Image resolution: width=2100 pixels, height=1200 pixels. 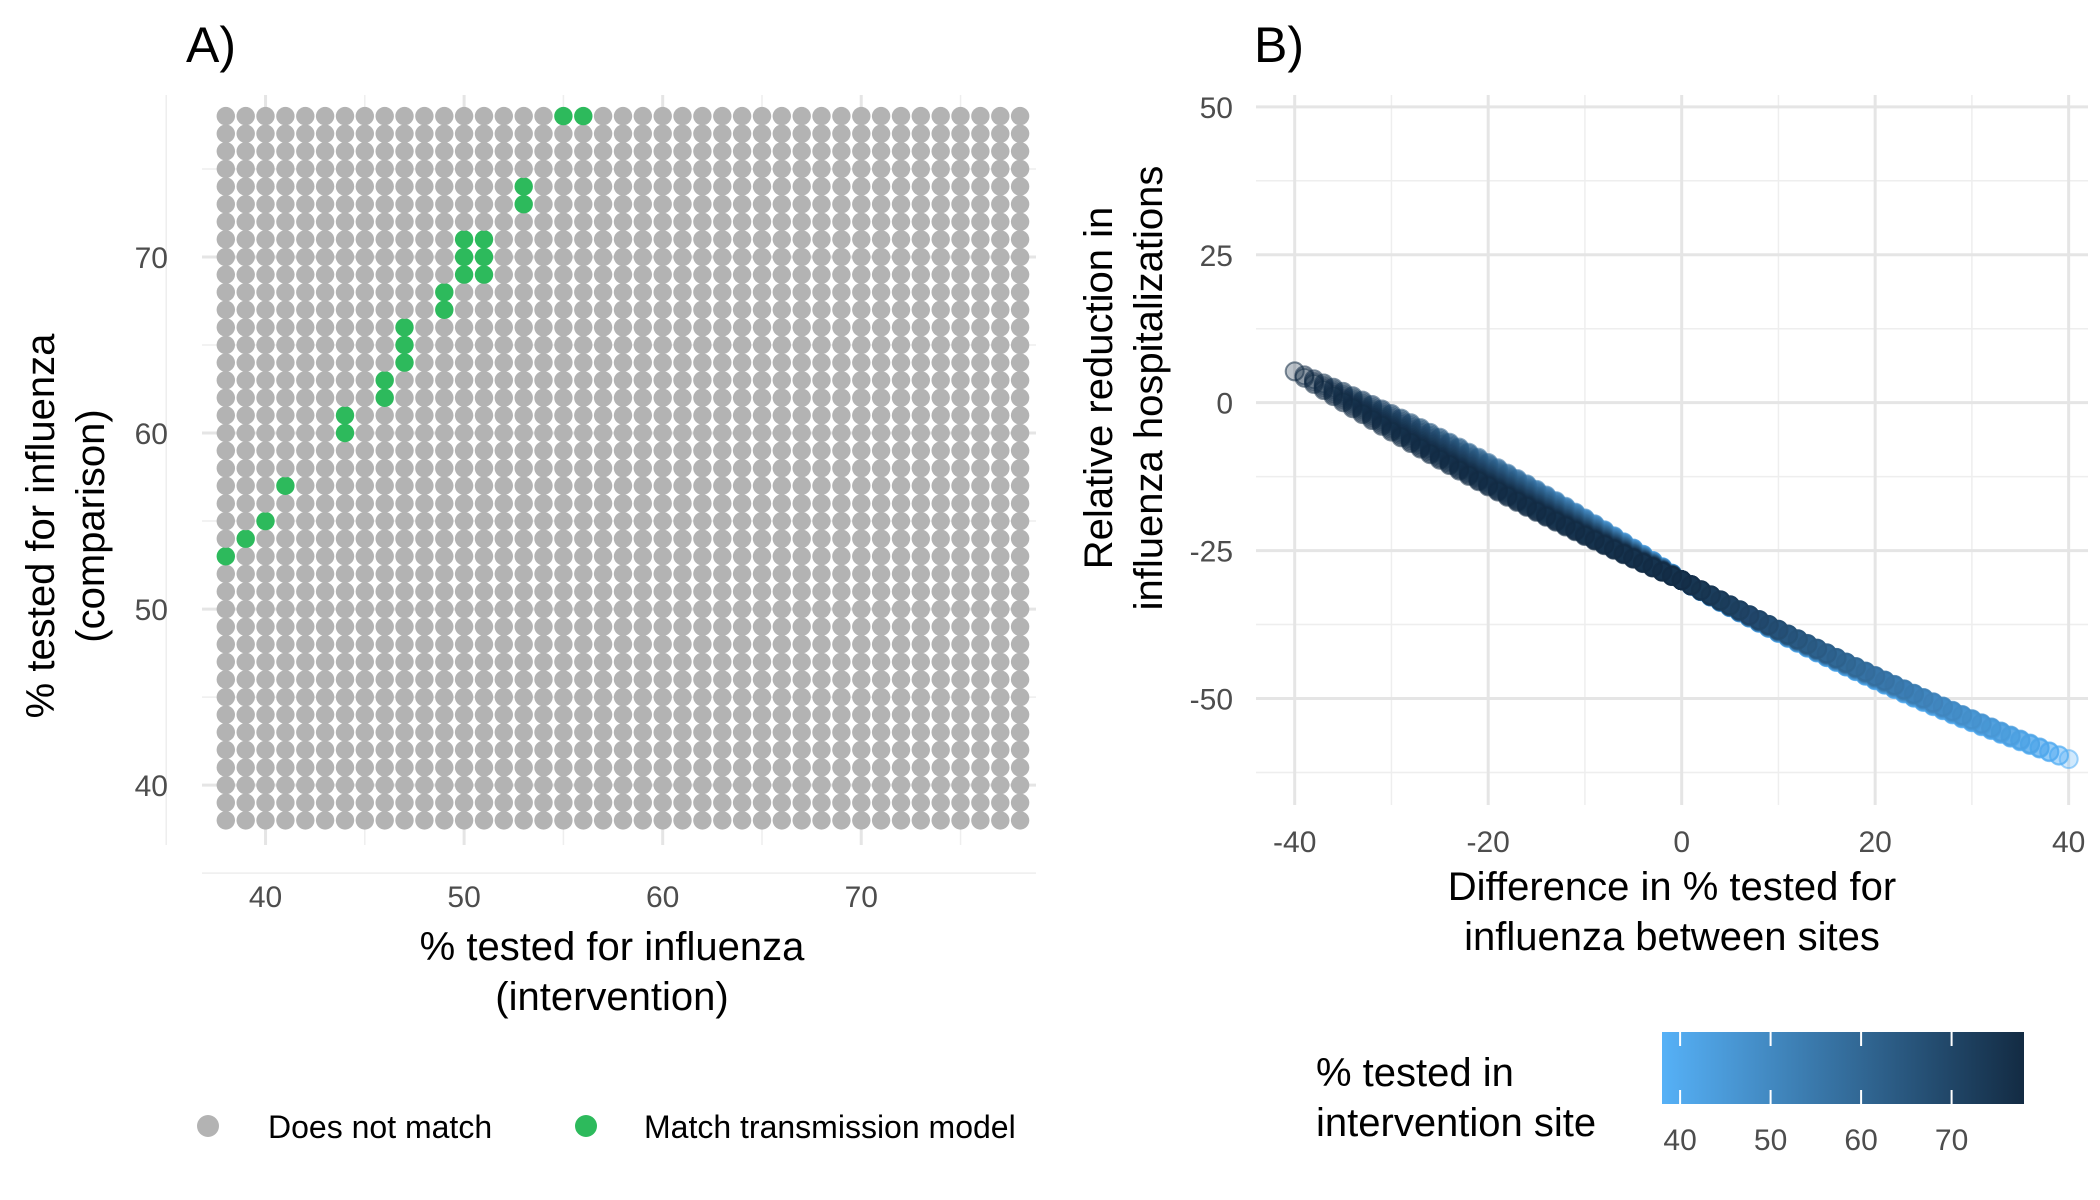 What do you see at coordinates (1679, 842) in the screenshot?
I see `panel-b-x-ticks: -40 -20 0 20 40` at bounding box center [1679, 842].